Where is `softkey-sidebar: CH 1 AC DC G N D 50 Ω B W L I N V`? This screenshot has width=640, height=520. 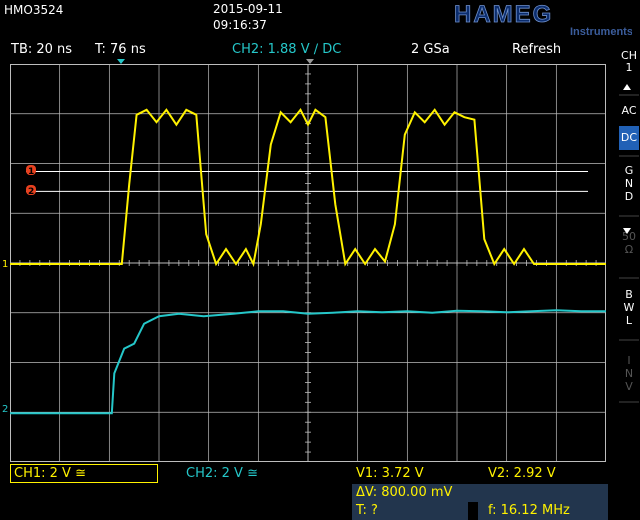 softkey-sidebar: CH 1 AC DC G N D 50 Ω B W L I N V is located at coordinates (628, 280).